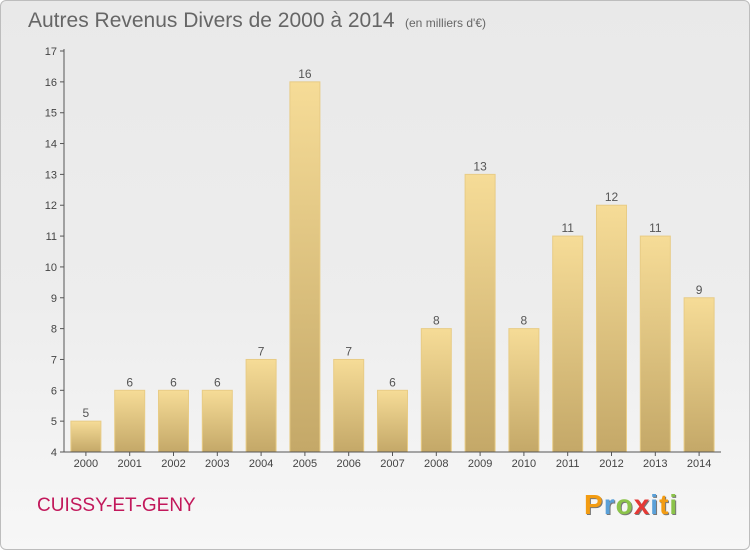 The width and height of the screenshot is (750, 550). What do you see at coordinates (217, 464) in the screenshot?
I see `x-tick-label: 2003` at bounding box center [217, 464].